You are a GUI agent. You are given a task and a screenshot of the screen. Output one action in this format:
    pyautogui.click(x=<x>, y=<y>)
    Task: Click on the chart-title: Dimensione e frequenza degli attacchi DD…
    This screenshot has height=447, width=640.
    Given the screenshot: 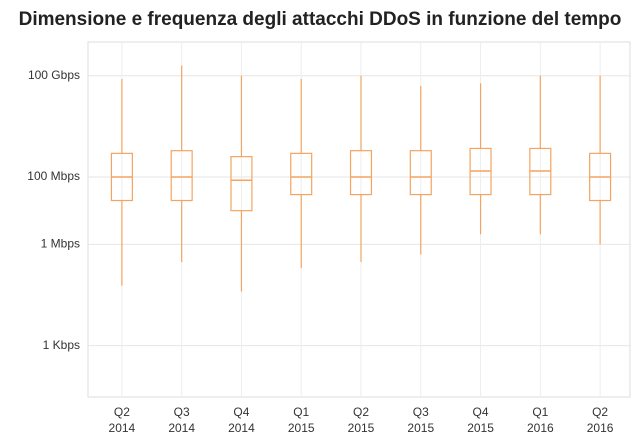 What is the action you would take?
    pyautogui.click(x=320, y=19)
    